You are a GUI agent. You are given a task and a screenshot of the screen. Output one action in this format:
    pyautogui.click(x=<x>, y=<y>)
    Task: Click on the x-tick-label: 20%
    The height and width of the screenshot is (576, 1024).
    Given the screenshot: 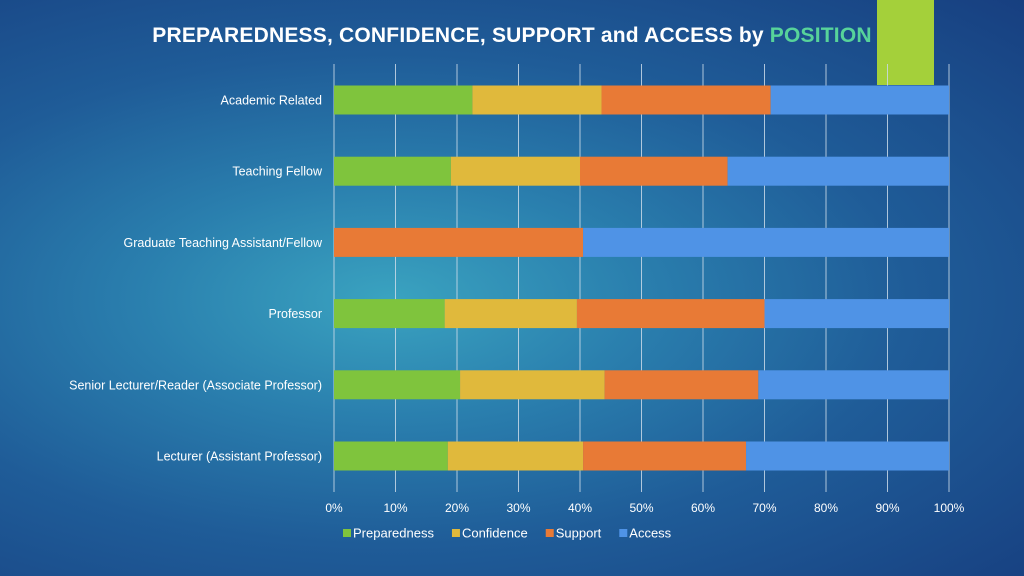 What is the action you would take?
    pyautogui.click(x=457, y=508)
    